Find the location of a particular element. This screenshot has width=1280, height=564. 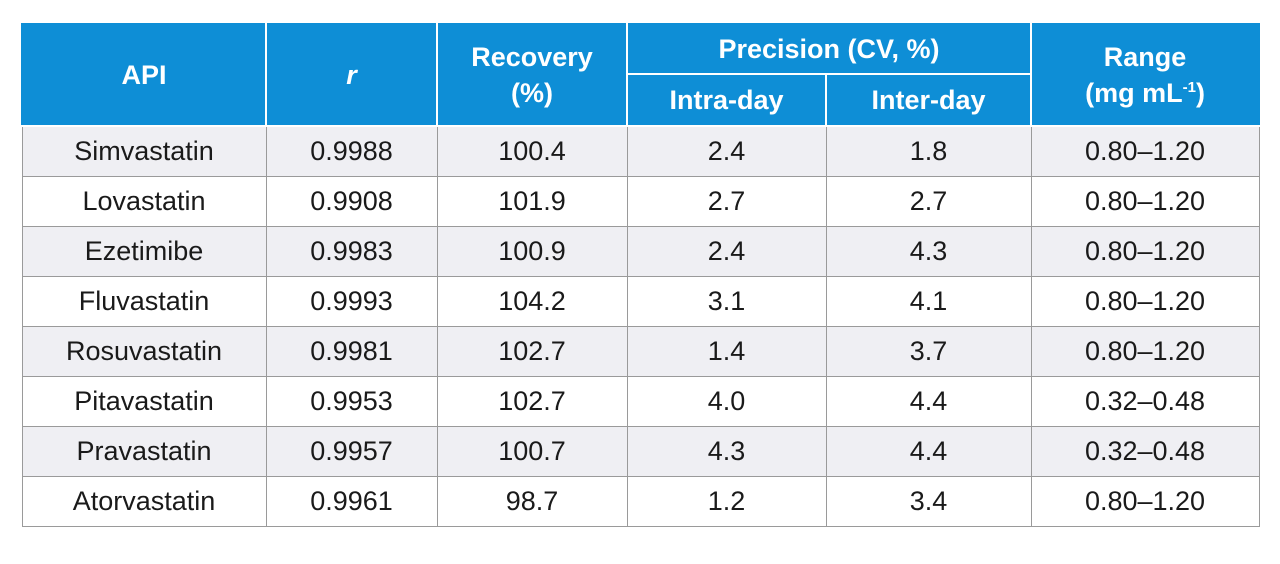

table-row: Simvastatin 0.9988 100.4 2.4 1.8 0.80–1.20 is located at coordinates (640, 151).